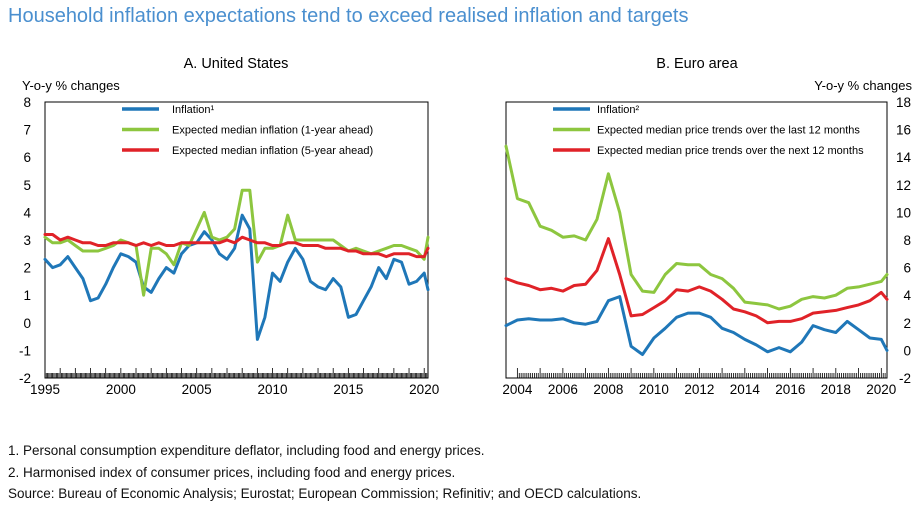 The image size is (922, 507). Describe the element at coordinates (903, 130) in the screenshot. I see `y-tick-label: 16` at that location.